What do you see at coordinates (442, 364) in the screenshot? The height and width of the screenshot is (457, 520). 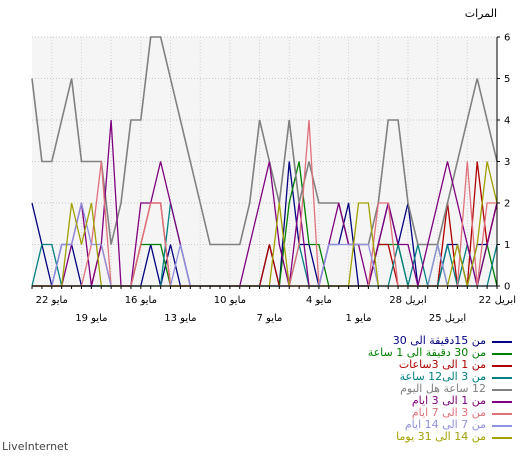 I see `legend-label: من 1 الى 3ساعات` at bounding box center [442, 364].